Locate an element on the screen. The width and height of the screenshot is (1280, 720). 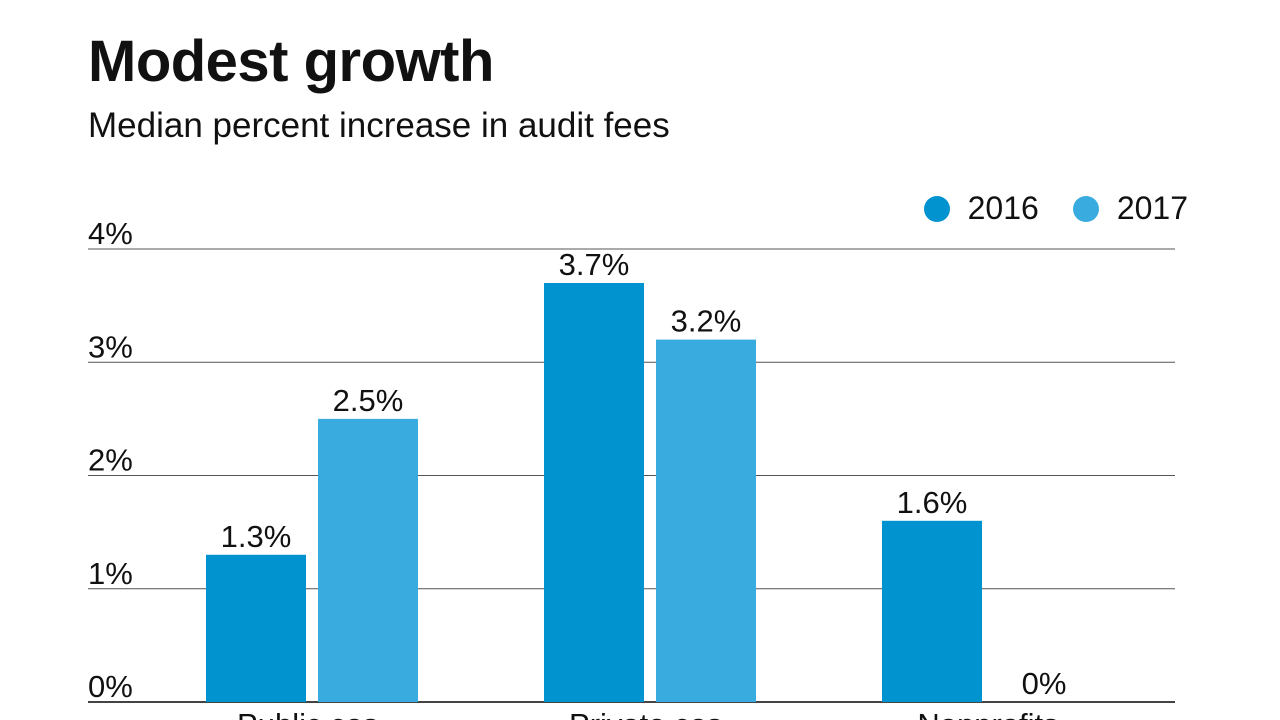
y-tick-label: 3% is located at coordinates (110, 346).